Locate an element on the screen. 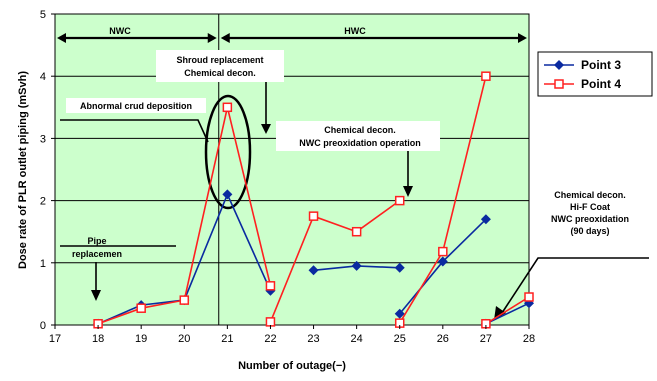  legend: Point 3 Point 4 is located at coordinates (595, 74).